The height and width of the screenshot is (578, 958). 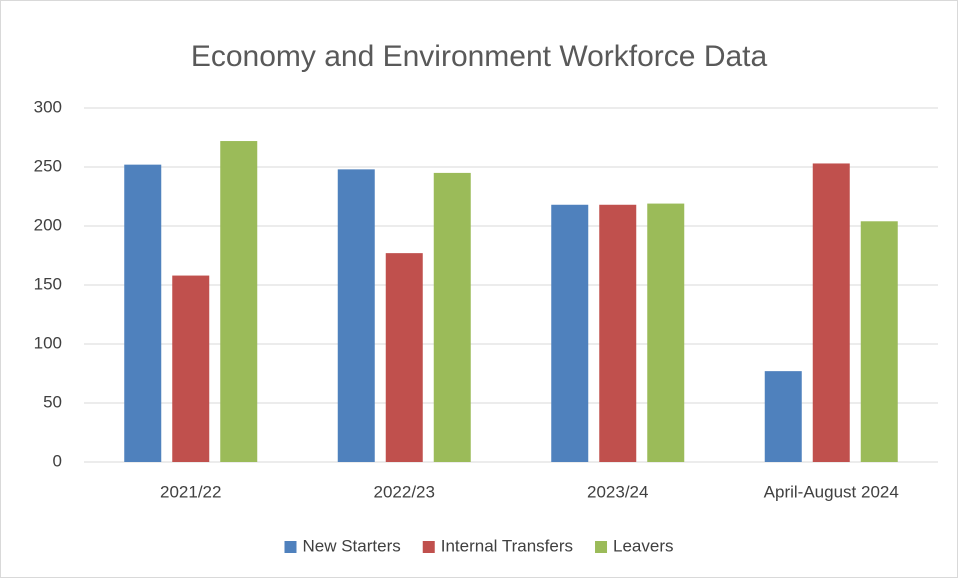 I want to click on legend-label: New Starters, so click(x=351, y=545).